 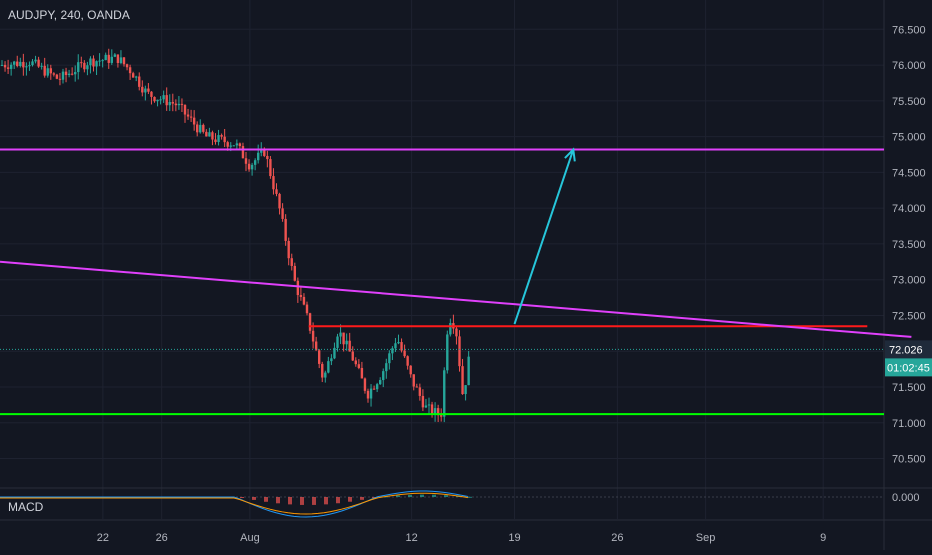 I want to click on y-tick-label: 71.500, so click(x=909, y=388).